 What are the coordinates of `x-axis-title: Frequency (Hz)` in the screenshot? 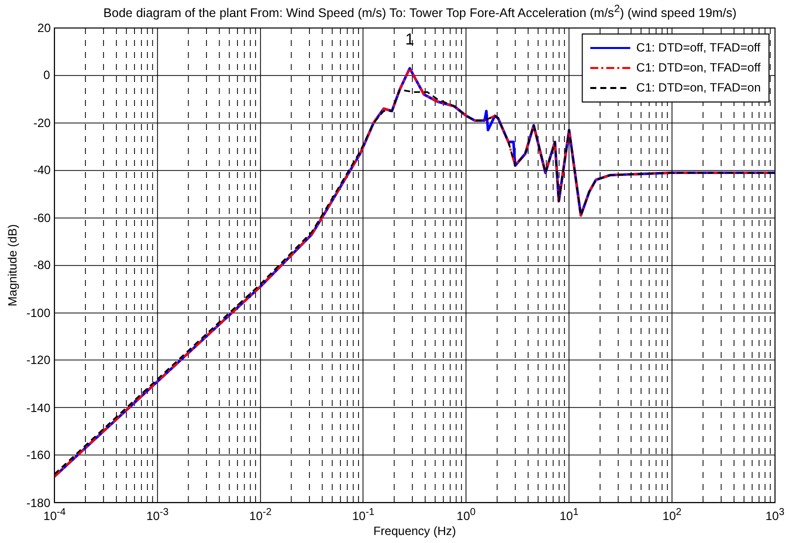 It's located at (414, 531).